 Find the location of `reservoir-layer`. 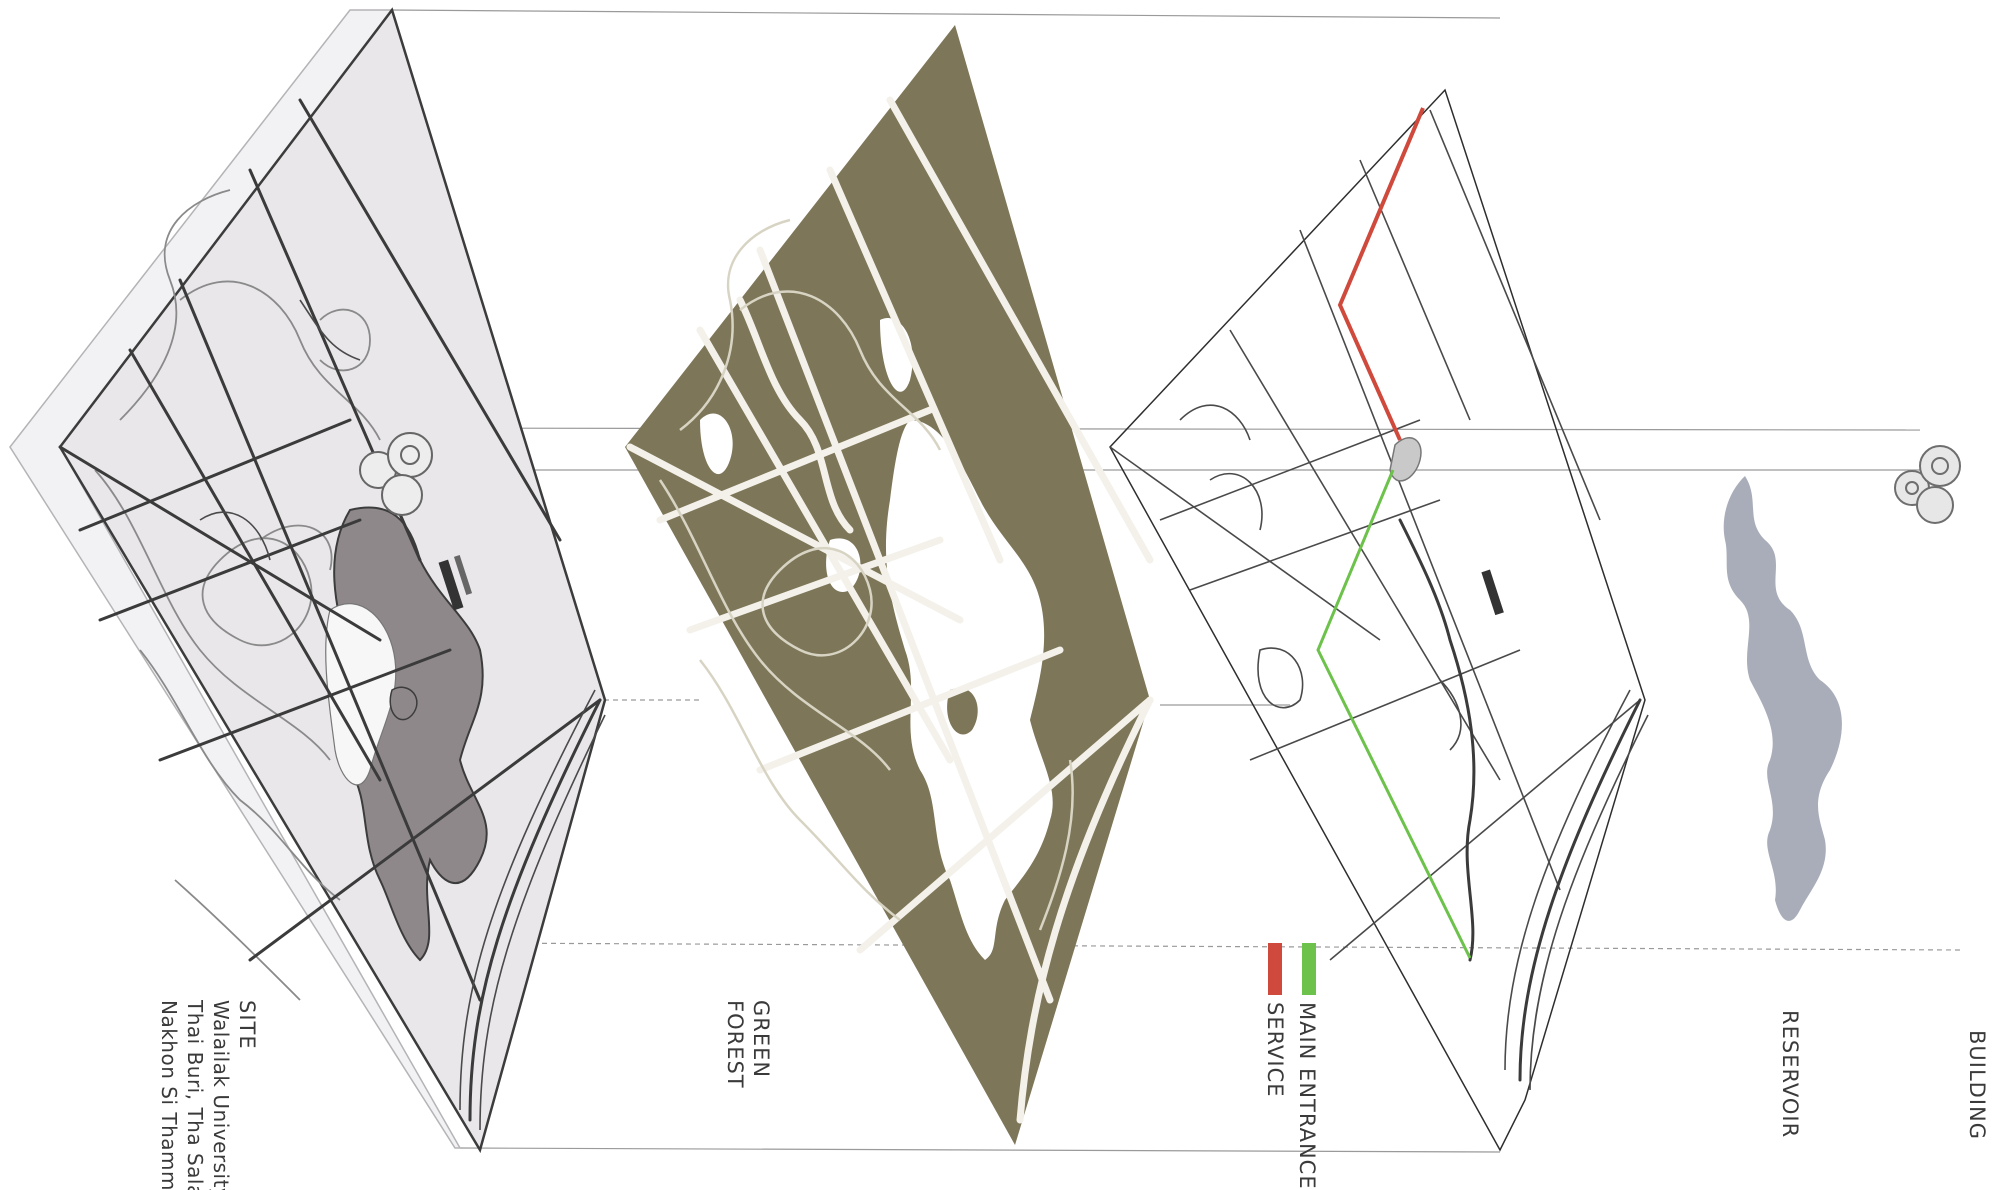

reservoir-layer is located at coordinates (1782, 698).